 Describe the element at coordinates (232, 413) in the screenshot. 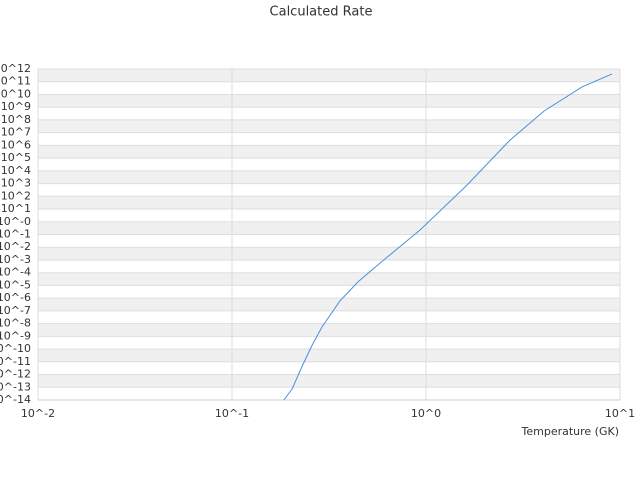

I see `x-tick-label: 10^-1` at that location.